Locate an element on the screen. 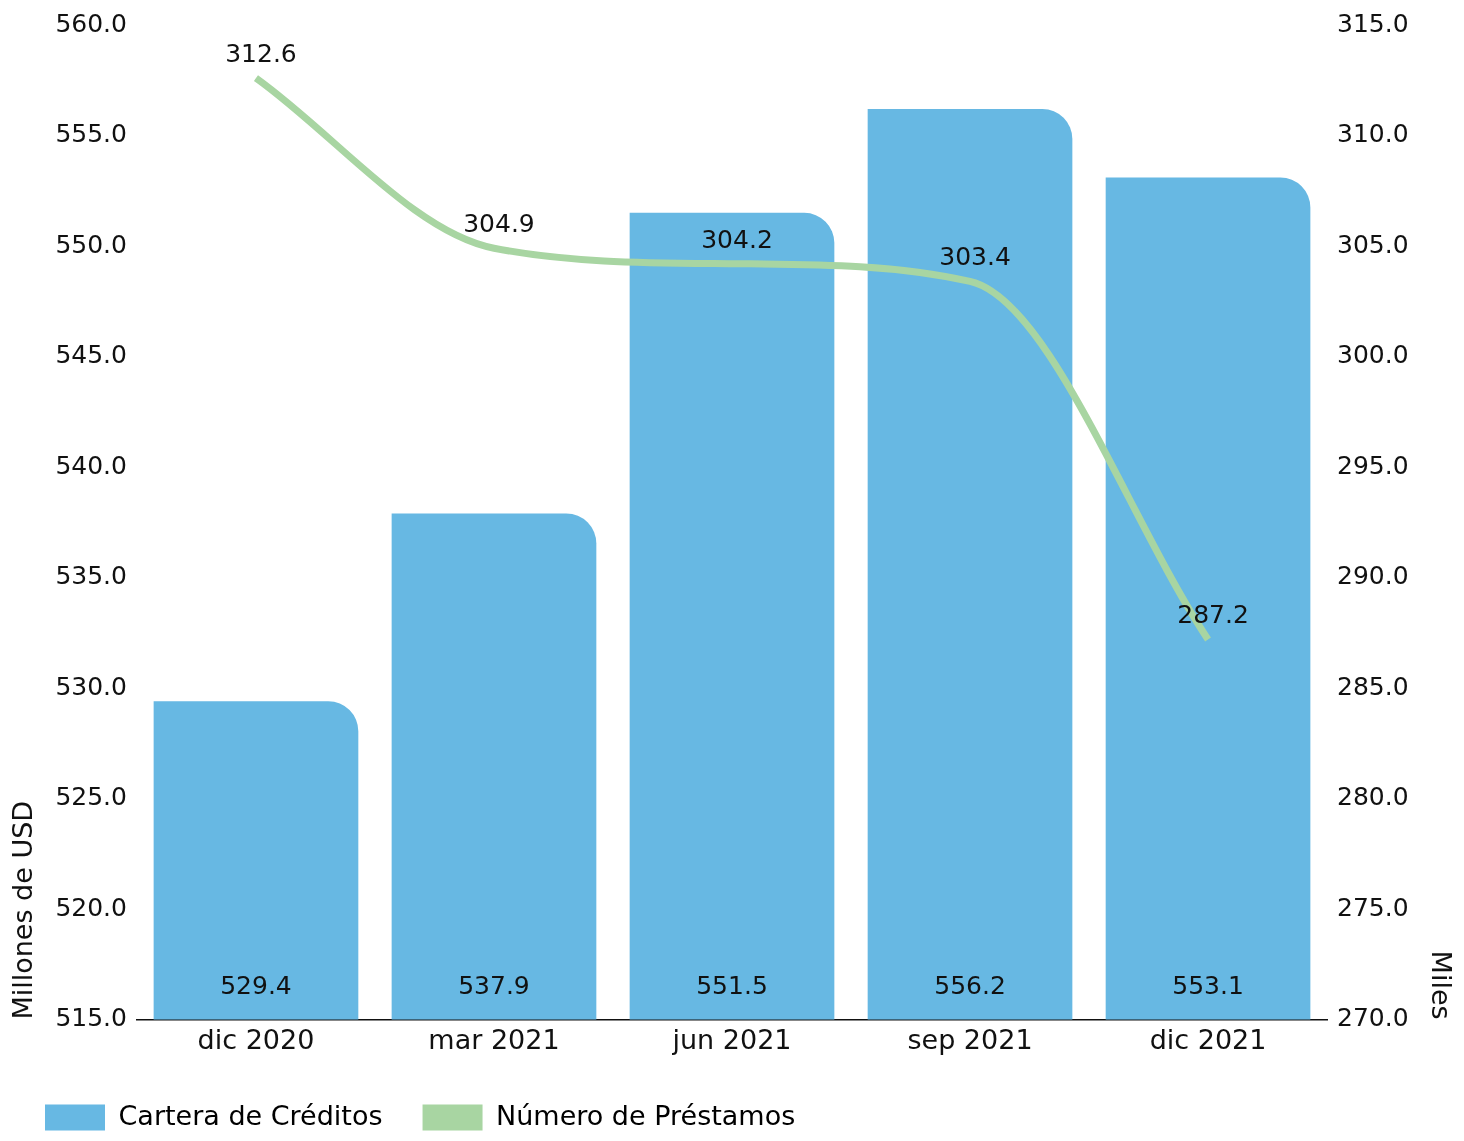  y2-tick-label: 270.0 is located at coordinates (1373, 1018).